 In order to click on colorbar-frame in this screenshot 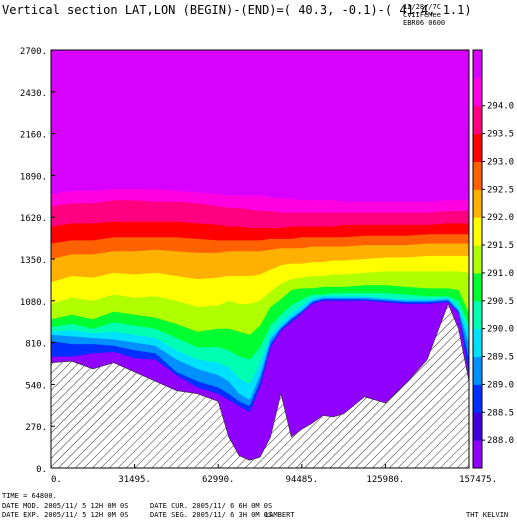, I will do `click(477, 259)`.